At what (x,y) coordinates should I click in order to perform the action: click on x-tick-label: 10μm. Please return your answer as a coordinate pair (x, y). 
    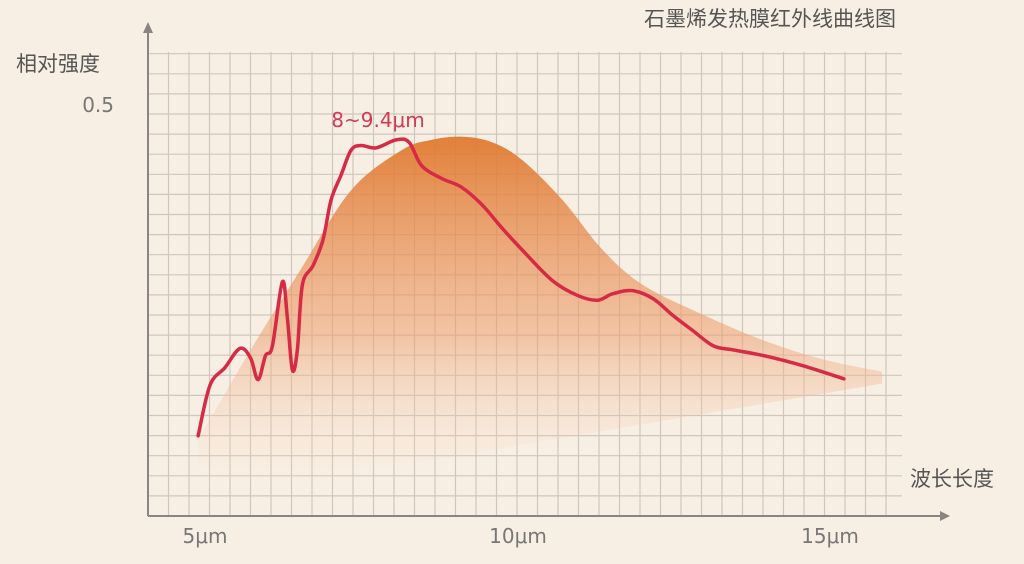
    Looking at the image, I should click on (518, 536).